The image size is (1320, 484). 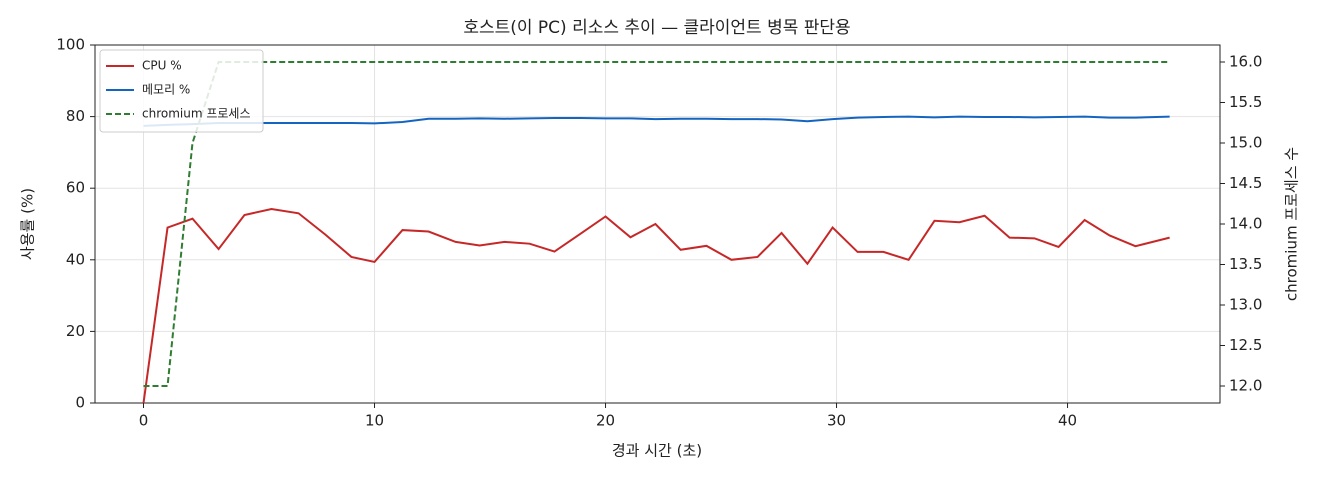 What do you see at coordinates (75, 331) in the screenshot?
I see `y-tick-label: 20` at bounding box center [75, 331].